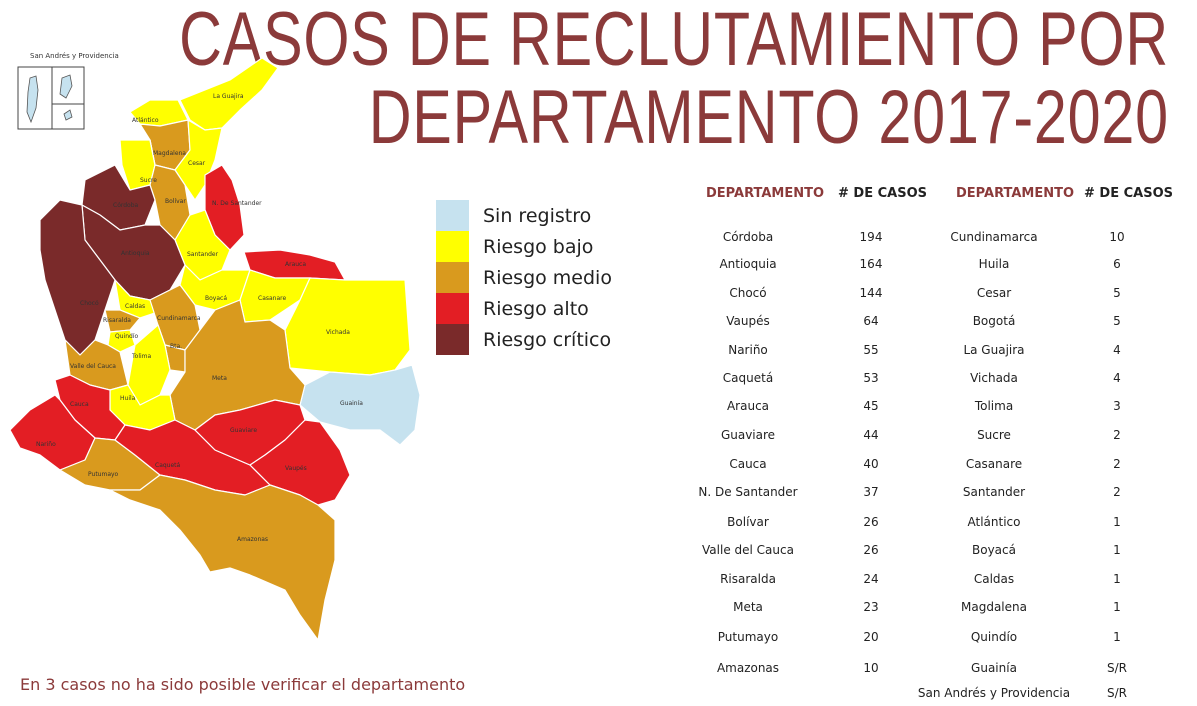 This screenshot has width=1197, height=706. What do you see at coordinates (135, 253) in the screenshot?
I see `label-antioquia: Antioquia` at bounding box center [135, 253].